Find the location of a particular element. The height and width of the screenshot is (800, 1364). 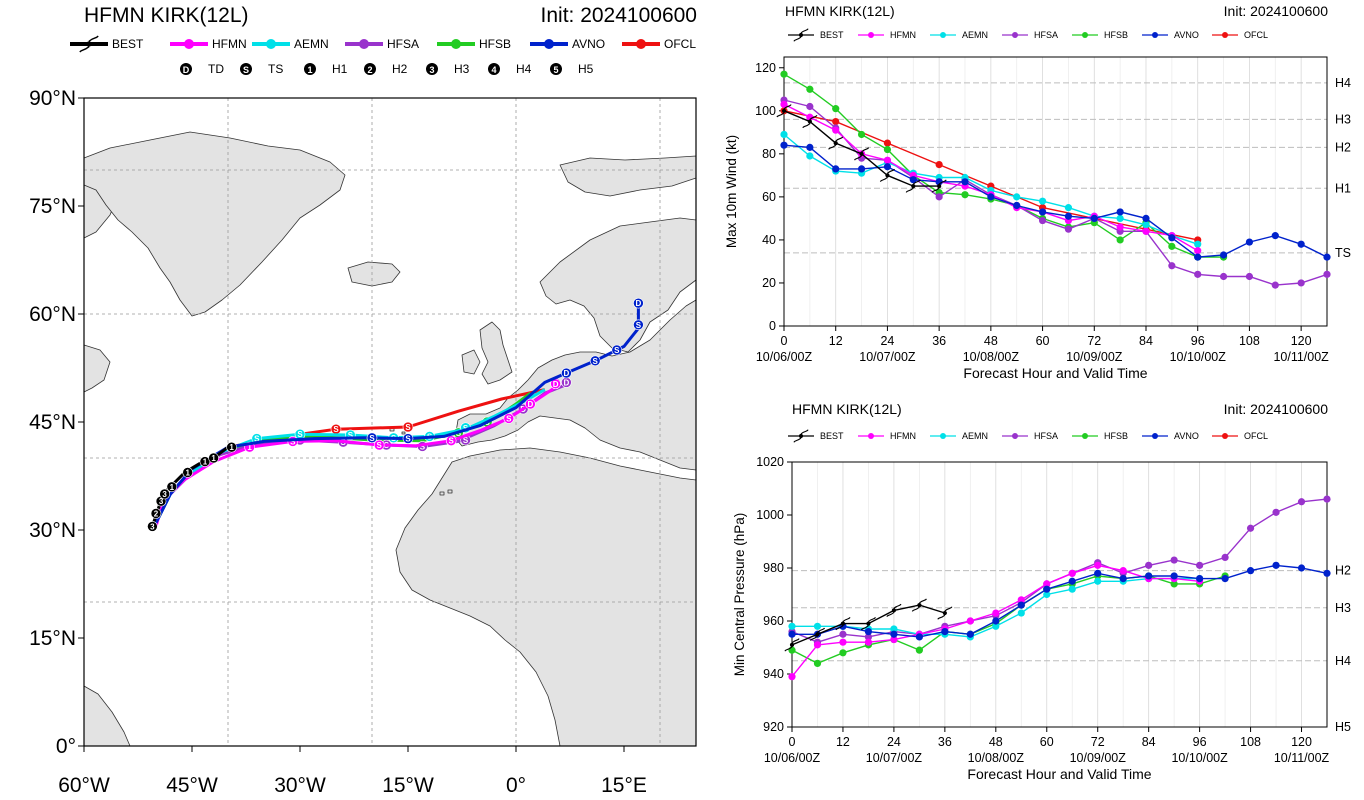

series-avno is located at coordinates (1059, 601).